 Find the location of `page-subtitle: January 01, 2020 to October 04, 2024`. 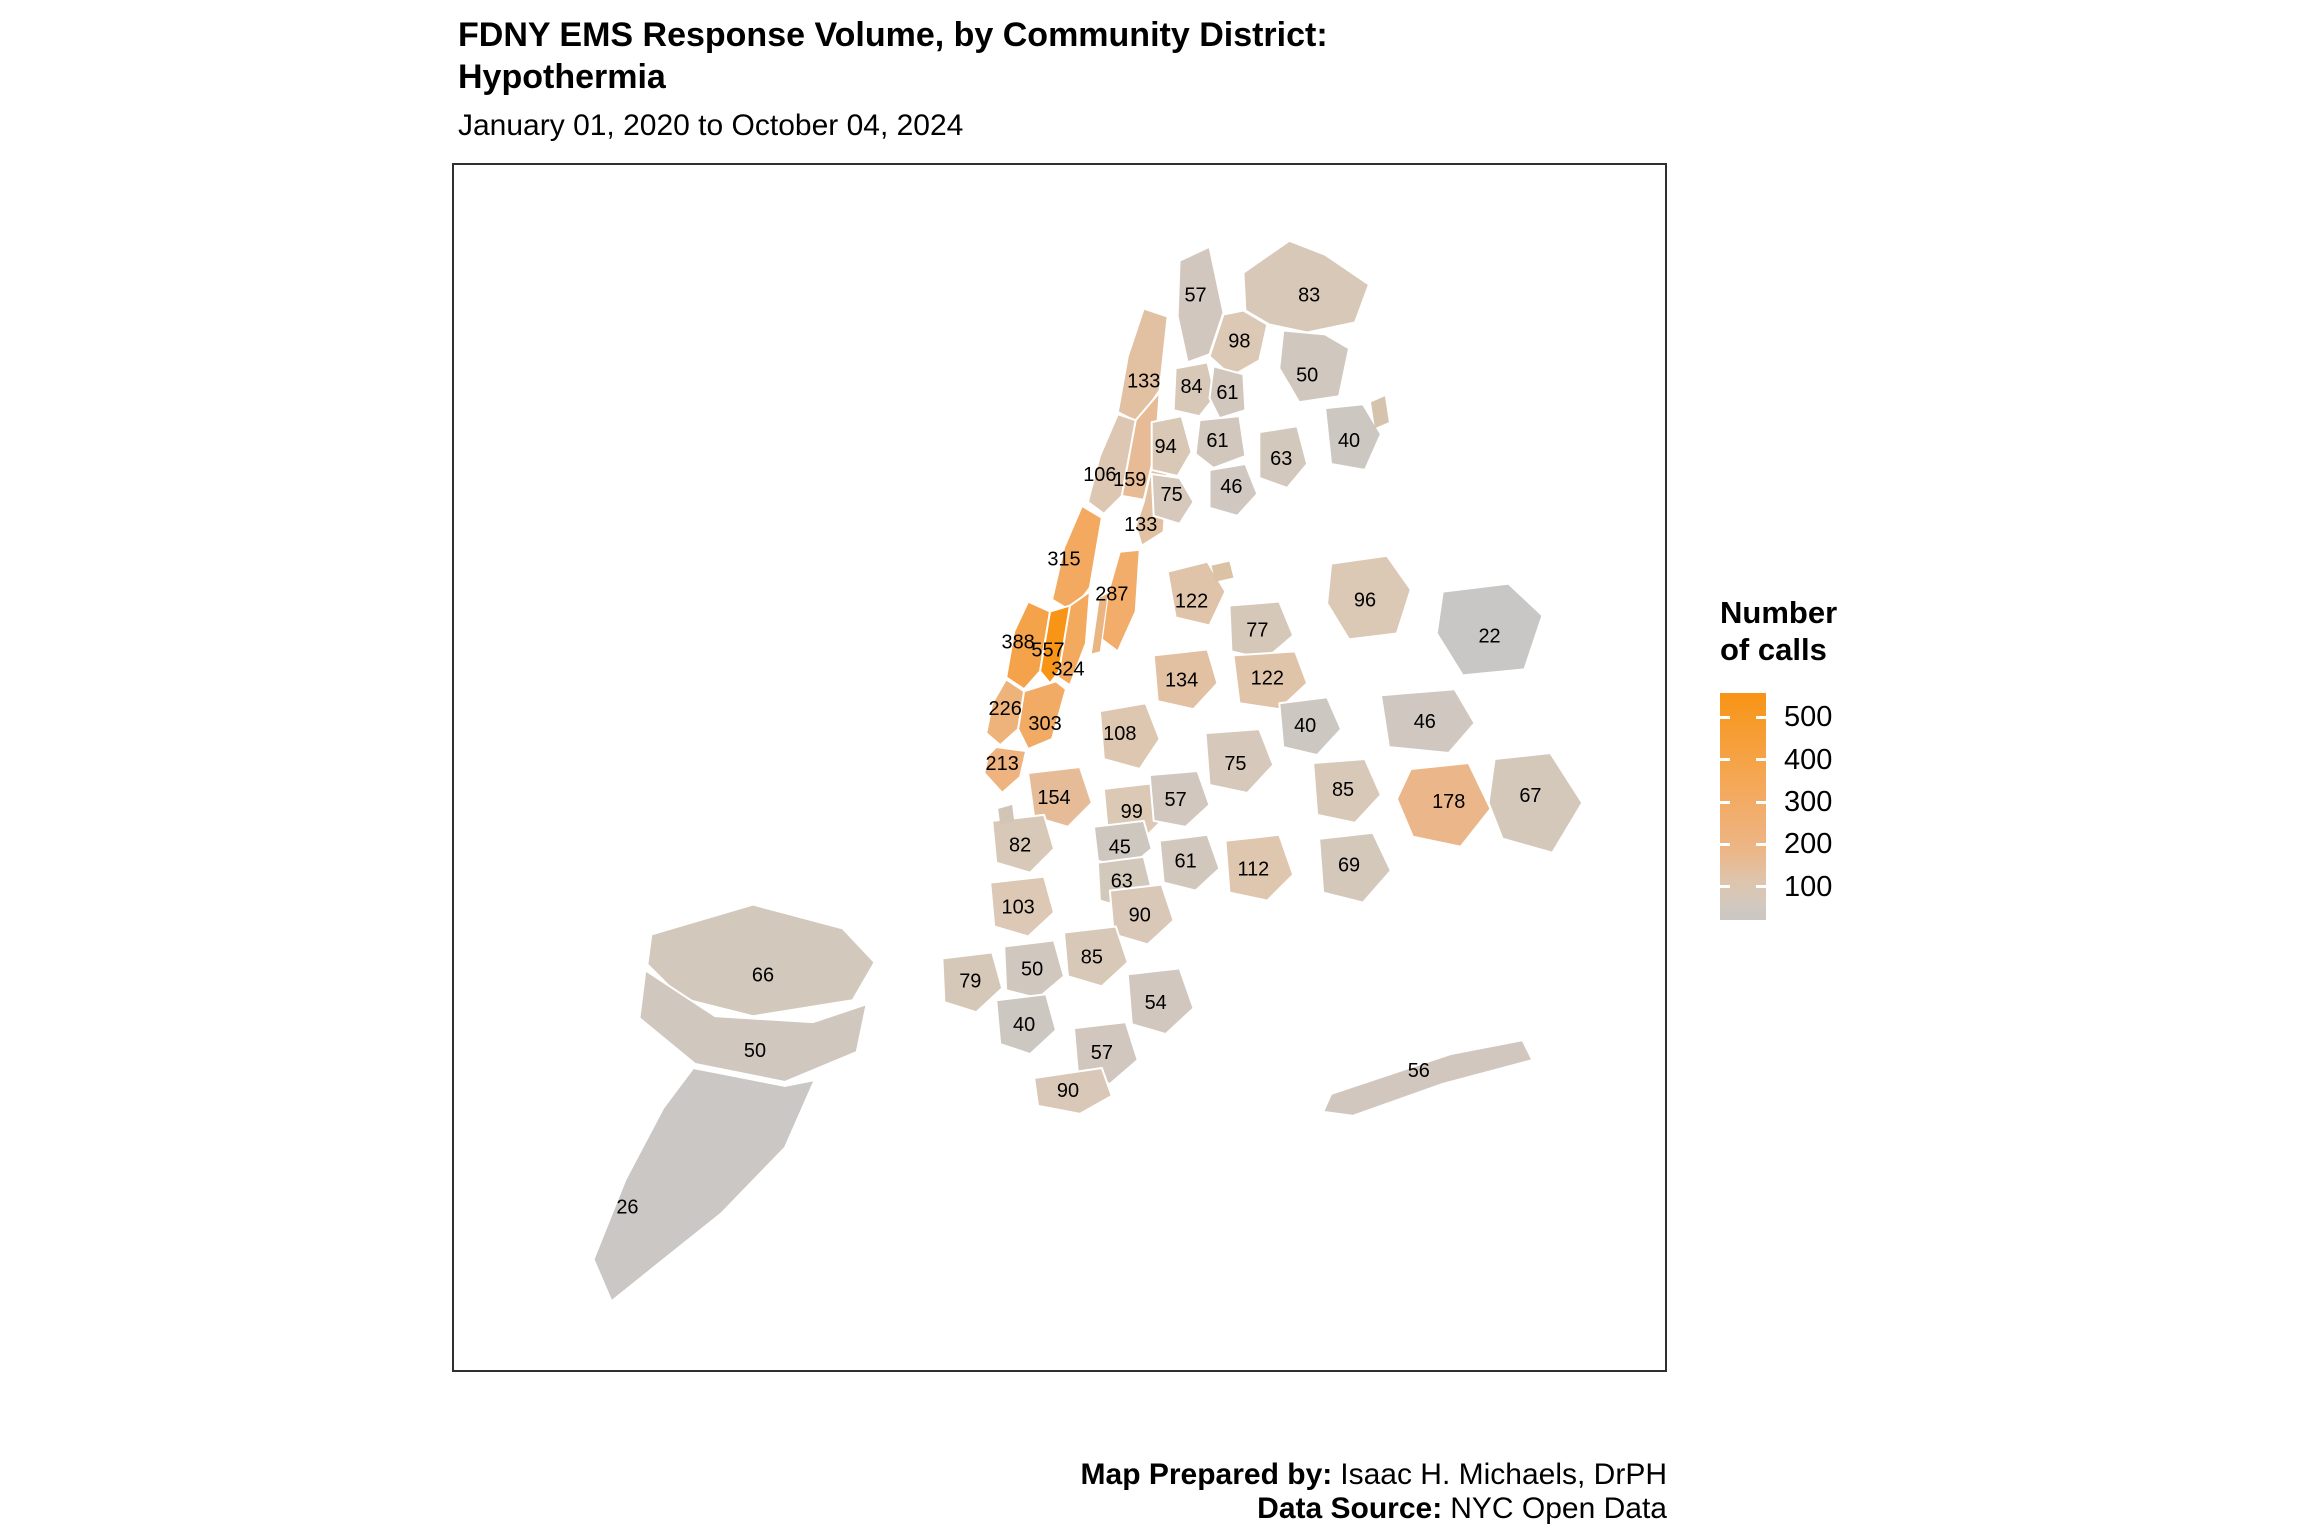

page-subtitle: January 01, 2020 to October 04, 2024 is located at coordinates (711, 125).